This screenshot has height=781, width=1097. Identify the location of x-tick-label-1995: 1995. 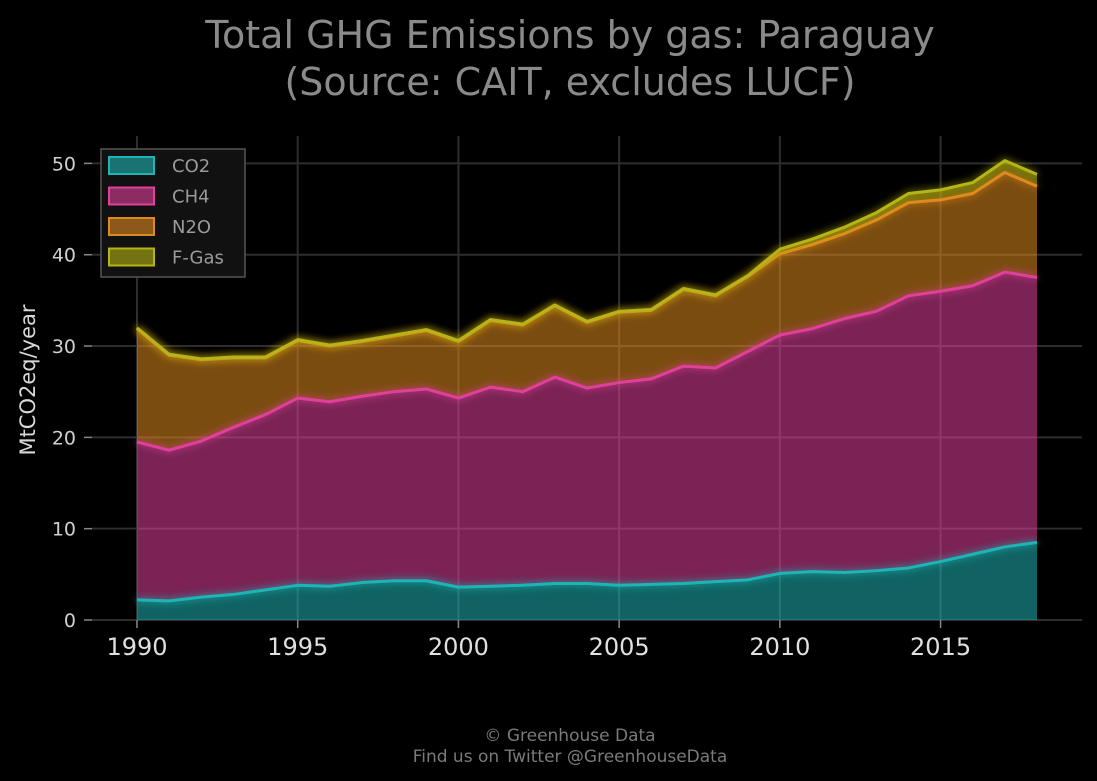
(297, 647).